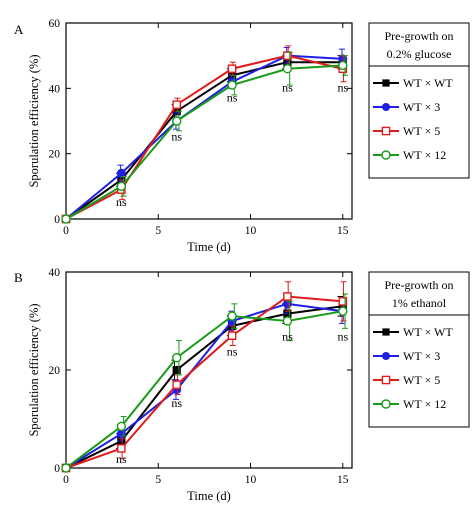 This screenshot has width=474, height=532. I want to click on legend-box, so click(419, 100).